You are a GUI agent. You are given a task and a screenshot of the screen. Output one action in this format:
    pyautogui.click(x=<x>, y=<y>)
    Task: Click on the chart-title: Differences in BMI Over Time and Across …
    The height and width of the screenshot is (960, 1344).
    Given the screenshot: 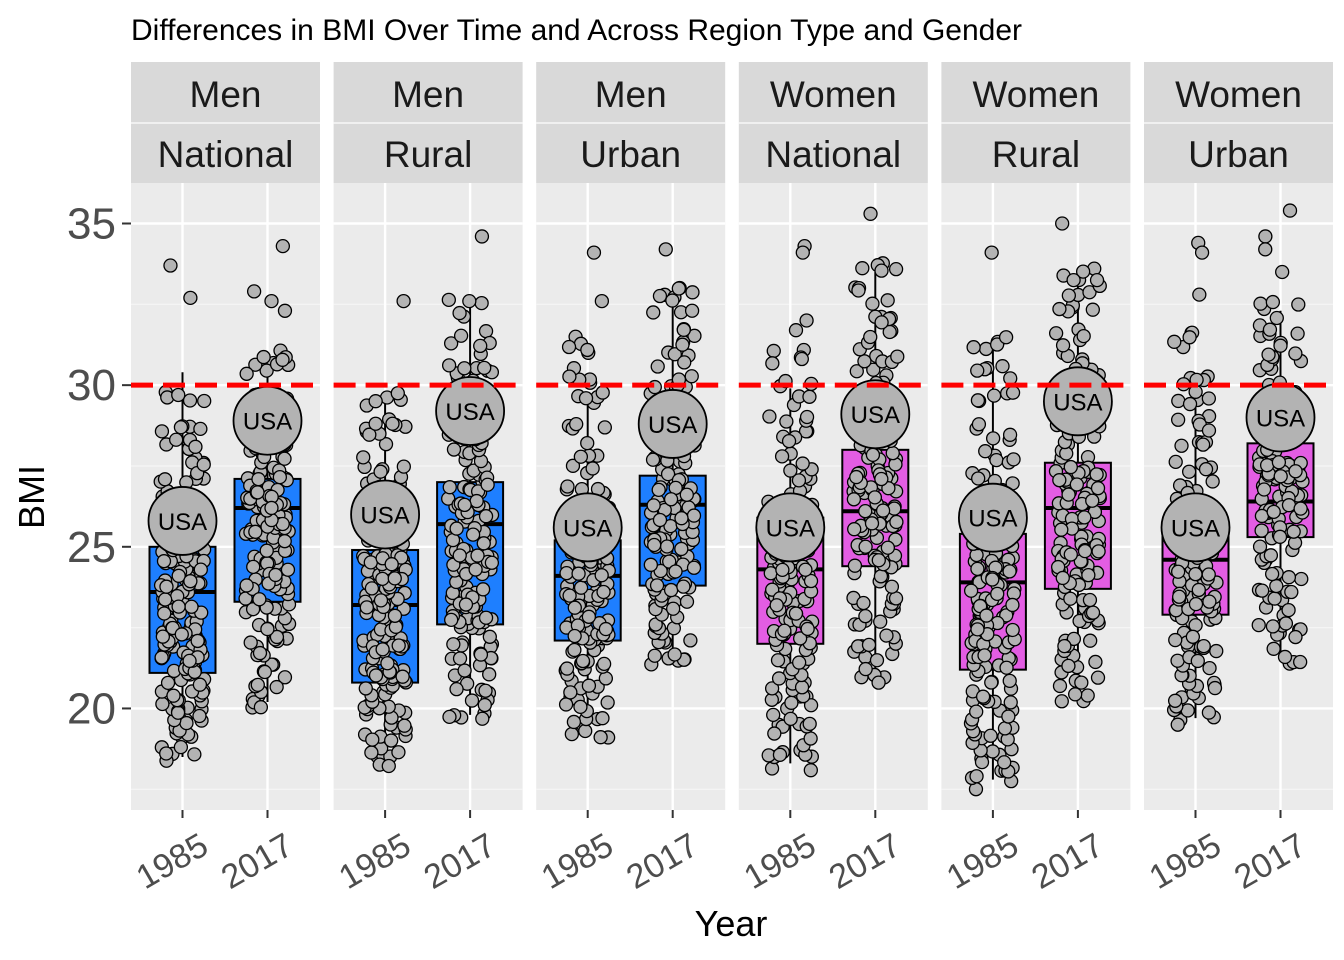 What is the action you would take?
    pyautogui.click(x=576, y=30)
    